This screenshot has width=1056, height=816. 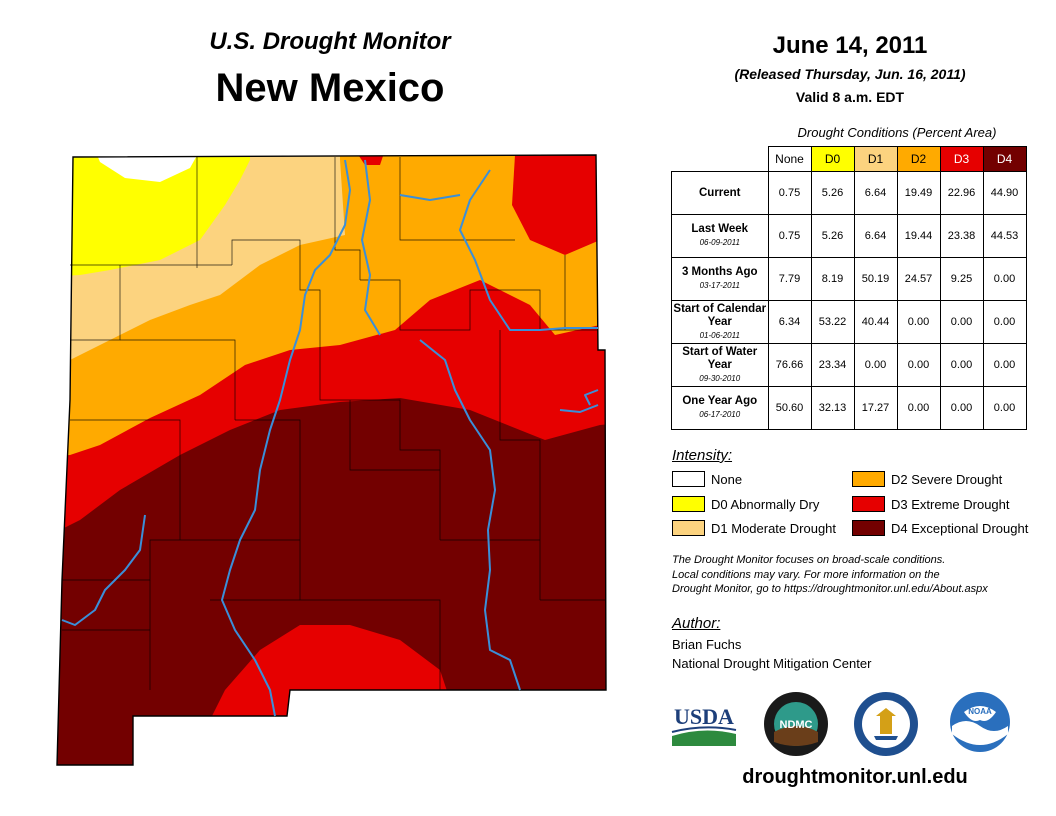 What do you see at coordinates (832, 159) in the screenshot?
I see `column-header-d0: D0` at bounding box center [832, 159].